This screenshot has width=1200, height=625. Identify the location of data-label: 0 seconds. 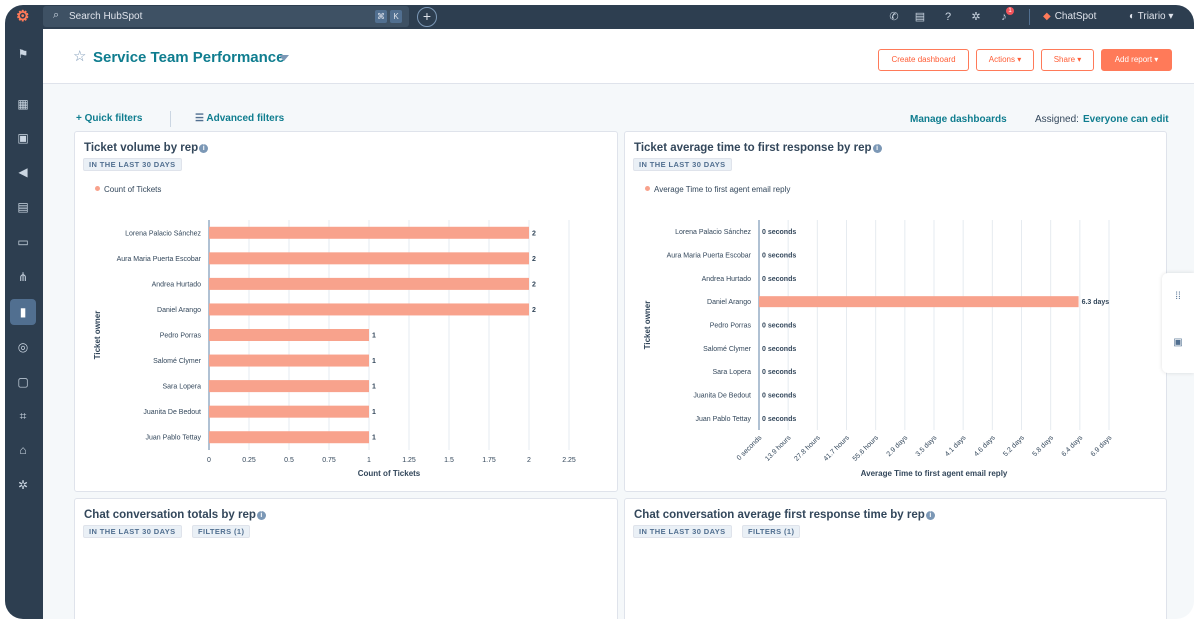
(779, 396).